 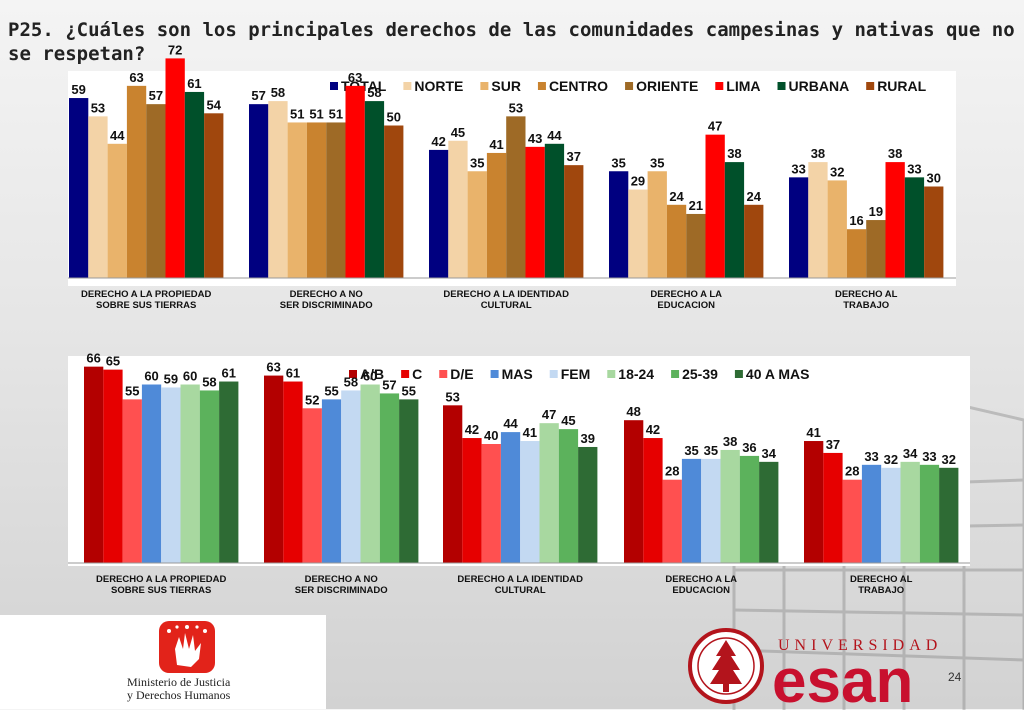 What do you see at coordinates (520, 579) in the screenshot?
I see `category-label-3-line-1: DERECHO A LA IDENTIDAD` at bounding box center [520, 579].